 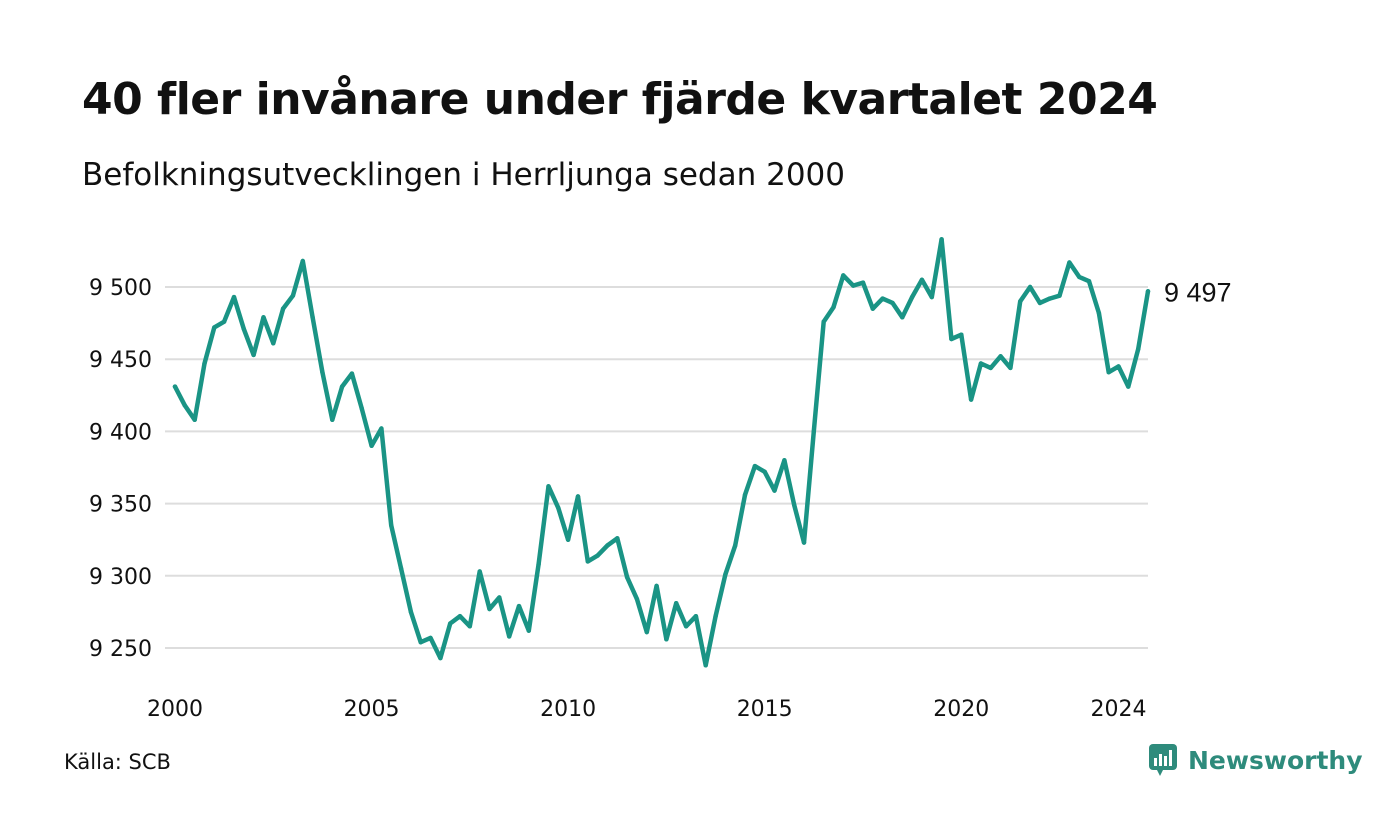 I want to click on y-tick-label: 9 250, so click(x=120, y=649).